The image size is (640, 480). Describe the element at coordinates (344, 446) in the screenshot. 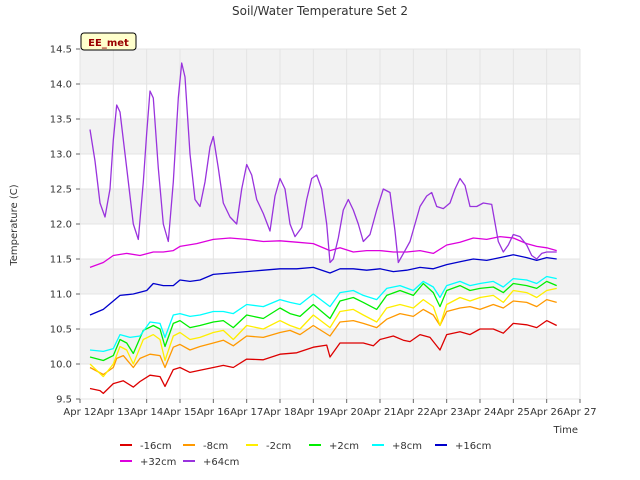

I see `legend-label: +2cm` at that location.